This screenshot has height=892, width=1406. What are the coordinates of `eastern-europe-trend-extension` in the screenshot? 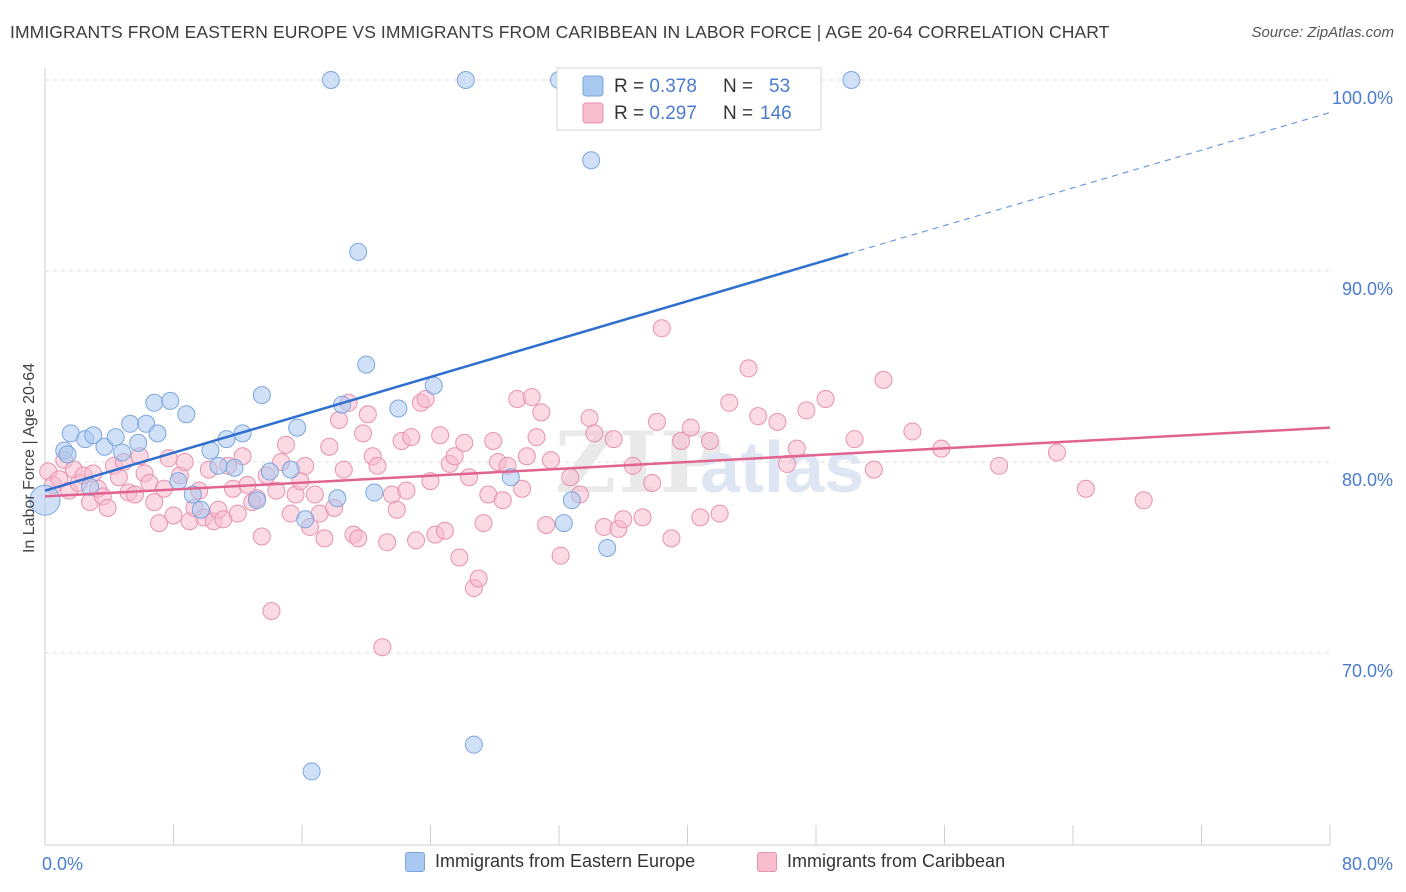 It's located at (1089, 183).